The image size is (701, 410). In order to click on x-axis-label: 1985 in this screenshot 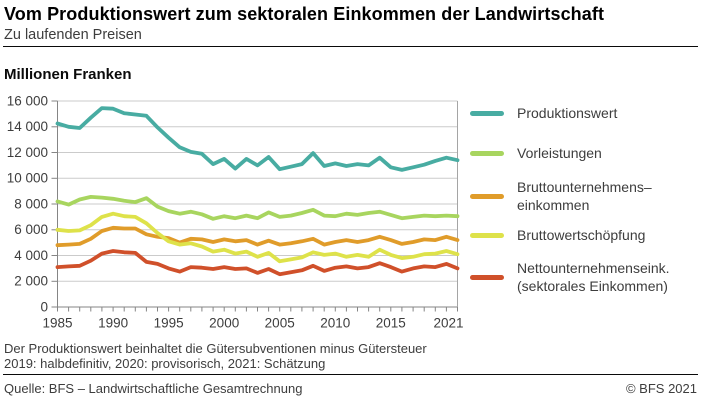, I will do `click(57, 323)`.